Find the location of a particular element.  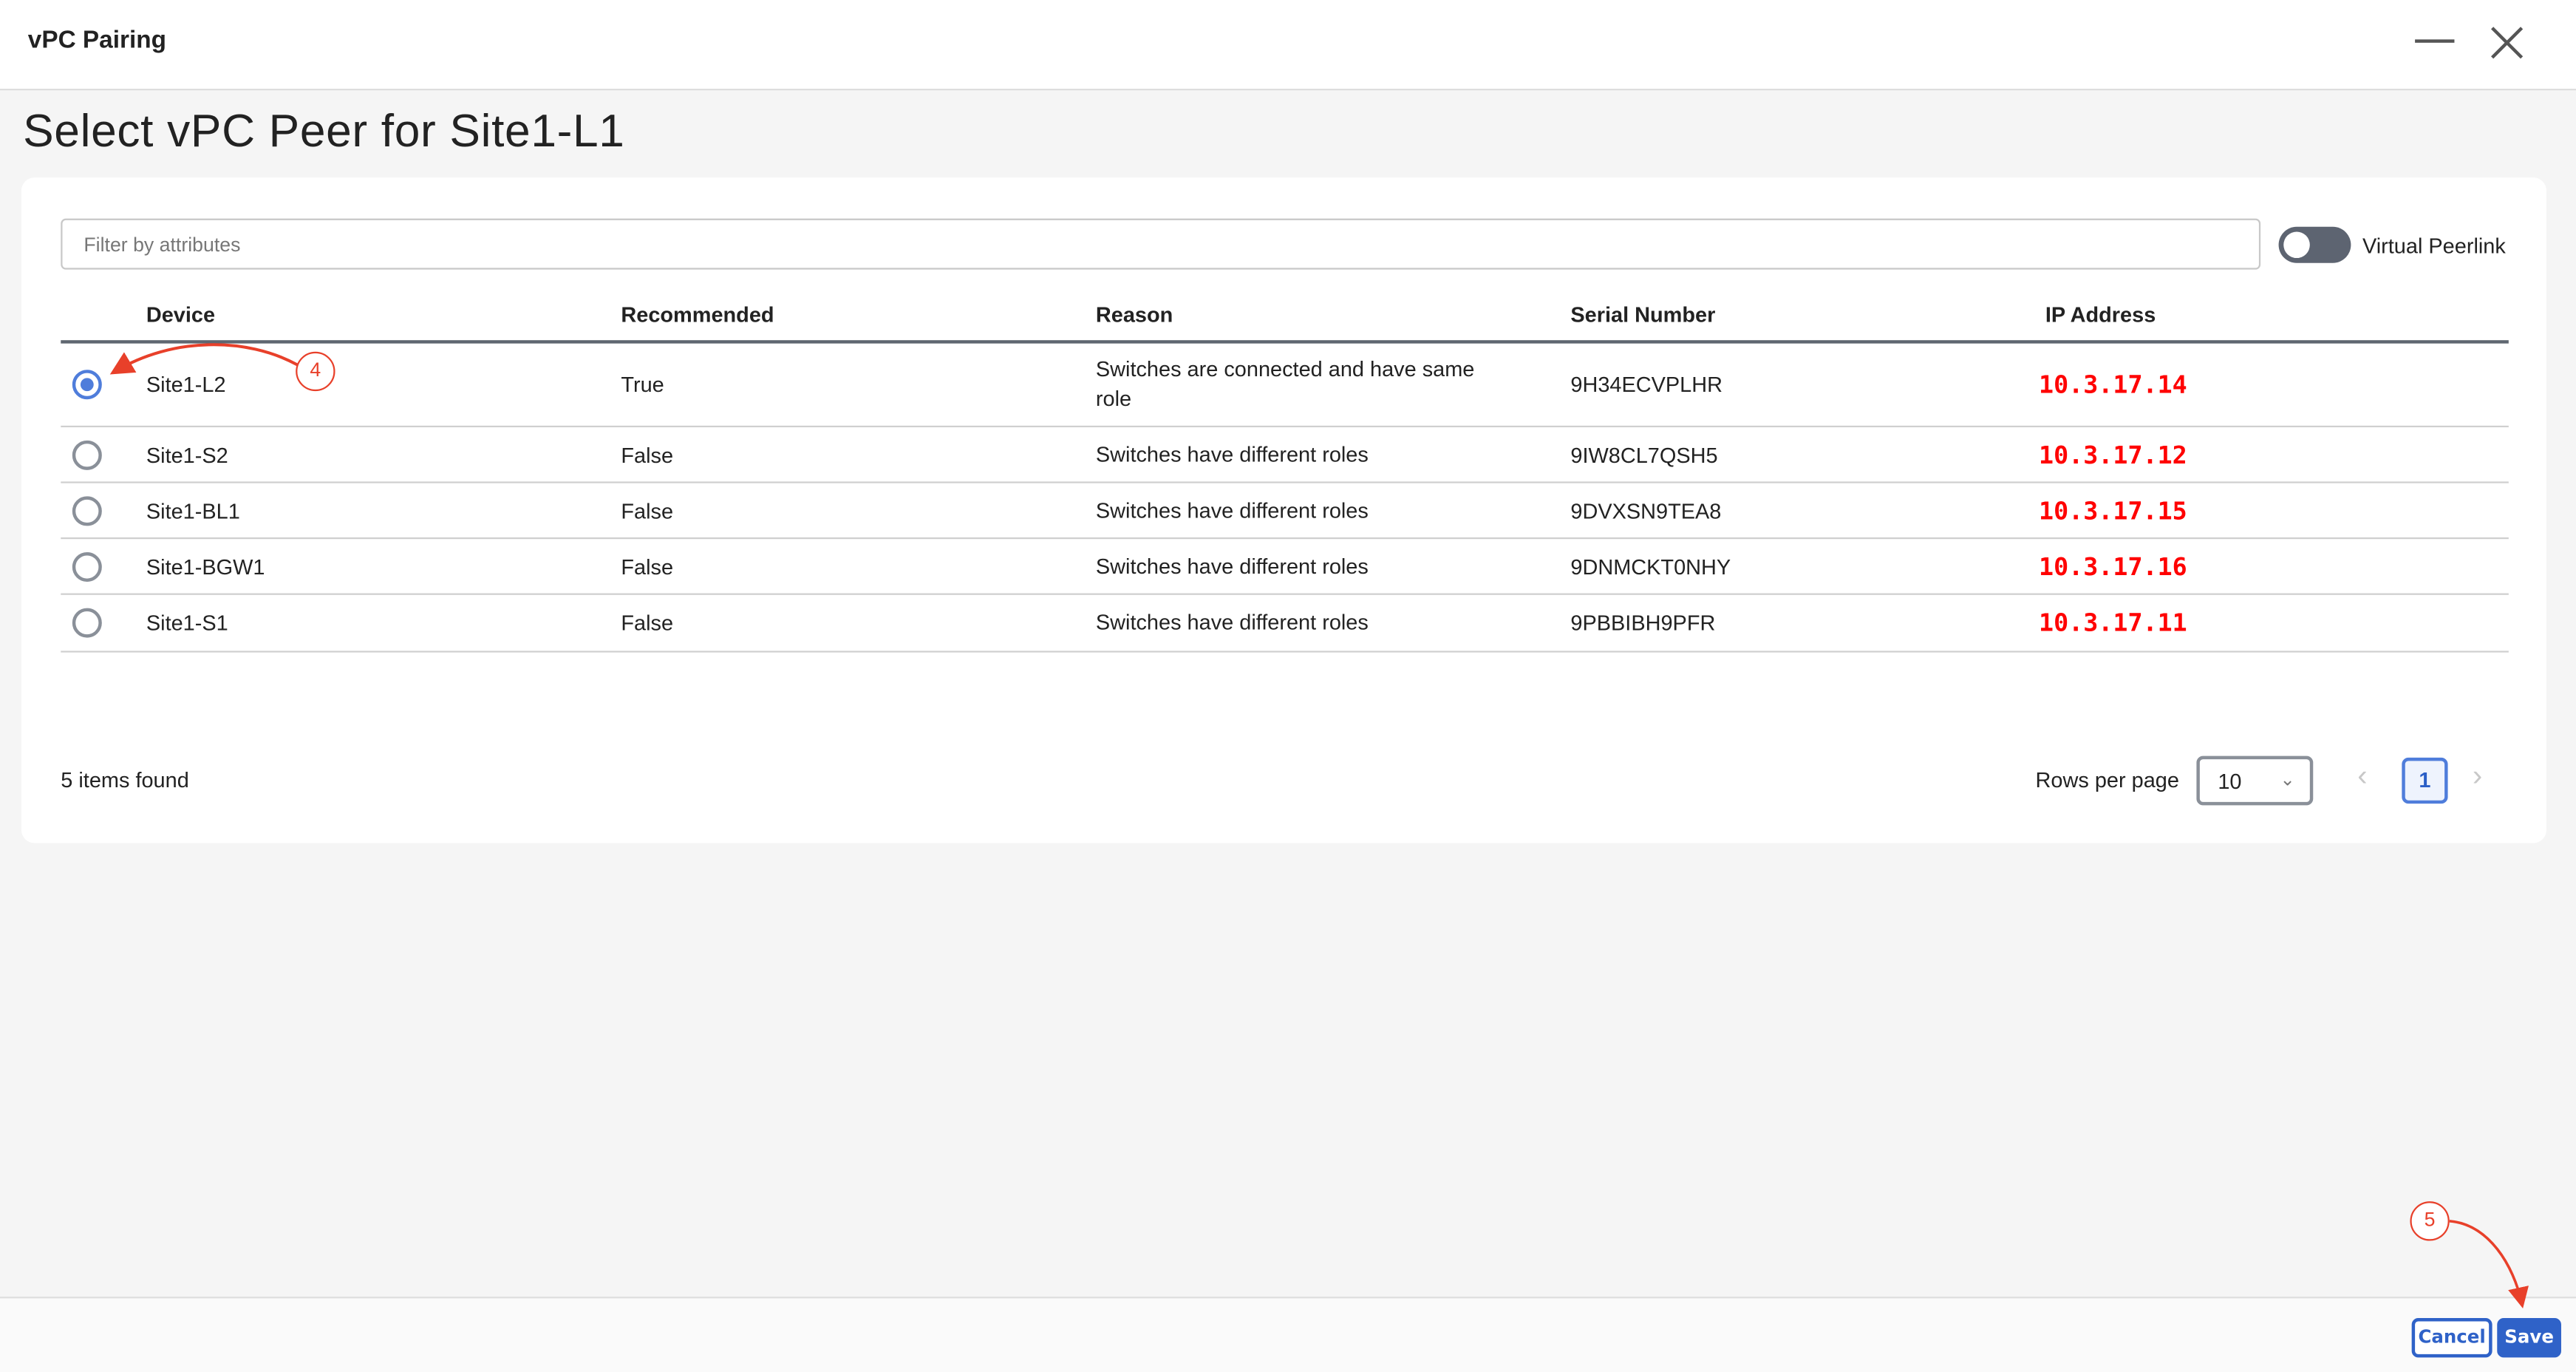

ip-address-cell: 10.3.17.15 is located at coordinates (2112, 510).